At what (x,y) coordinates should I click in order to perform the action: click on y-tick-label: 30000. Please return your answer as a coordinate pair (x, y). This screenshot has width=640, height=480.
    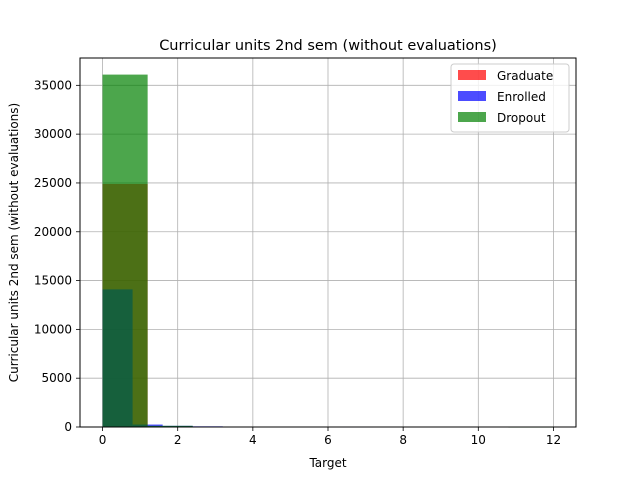
    Looking at the image, I should click on (53, 134).